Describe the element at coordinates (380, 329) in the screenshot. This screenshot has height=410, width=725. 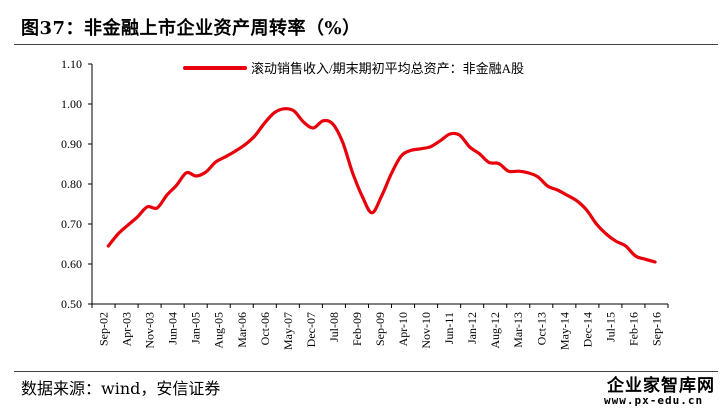
I see `x-tick-label: Sep-09` at that location.